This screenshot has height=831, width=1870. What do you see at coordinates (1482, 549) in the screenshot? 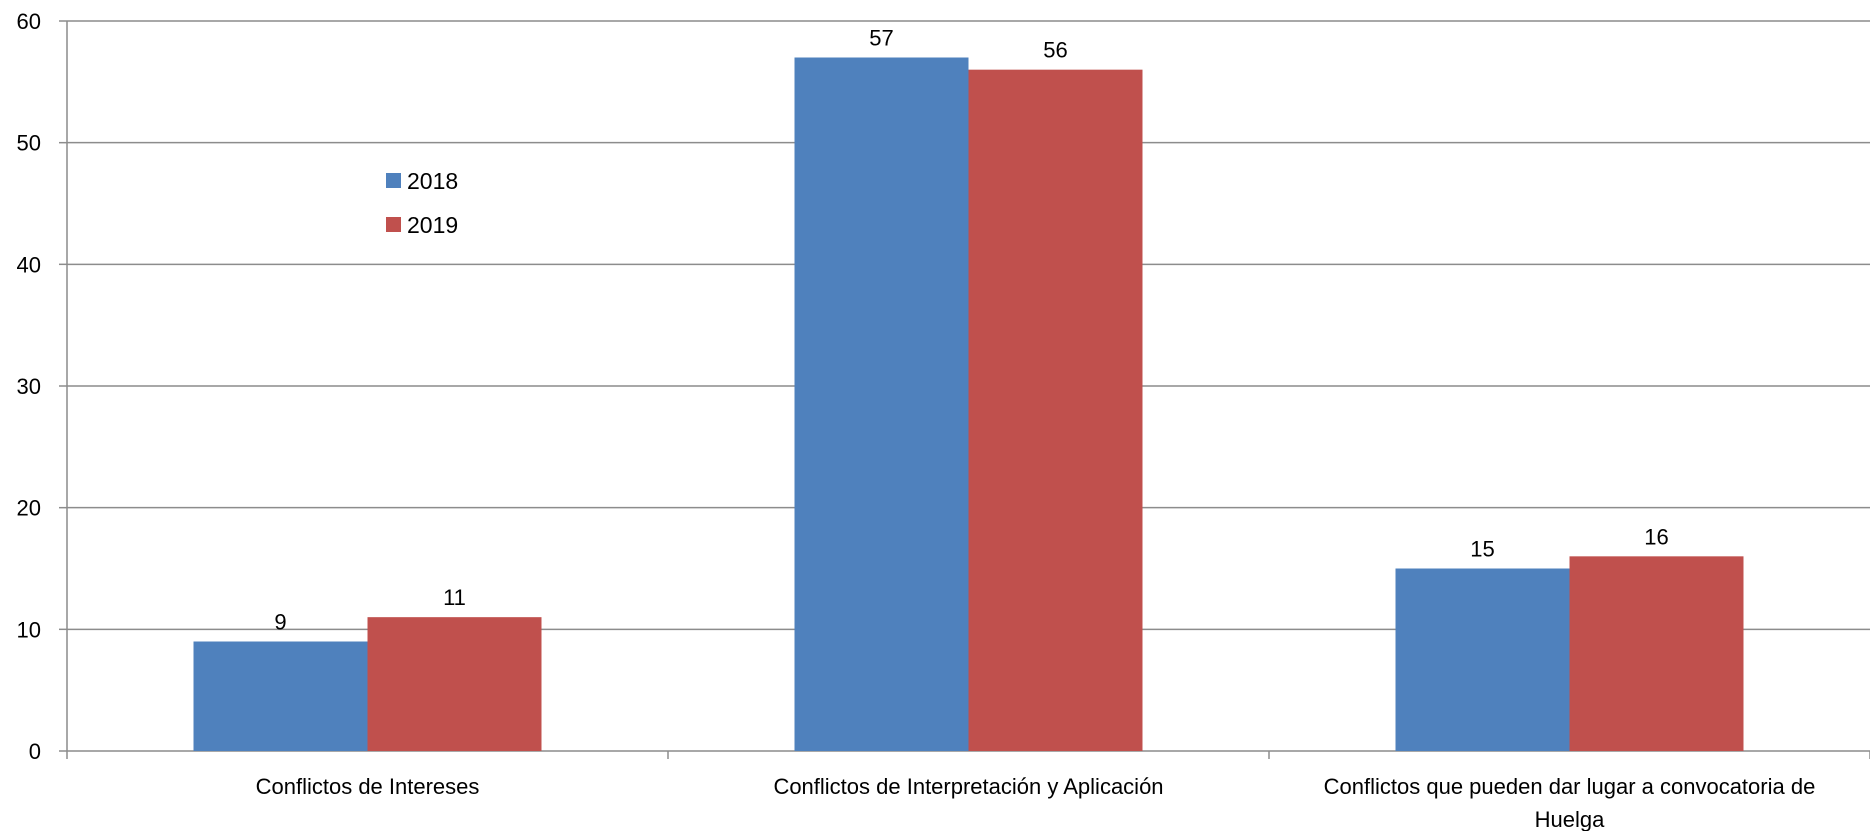
I see `data-label-2018-2: 15` at bounding box center [1482, 549].